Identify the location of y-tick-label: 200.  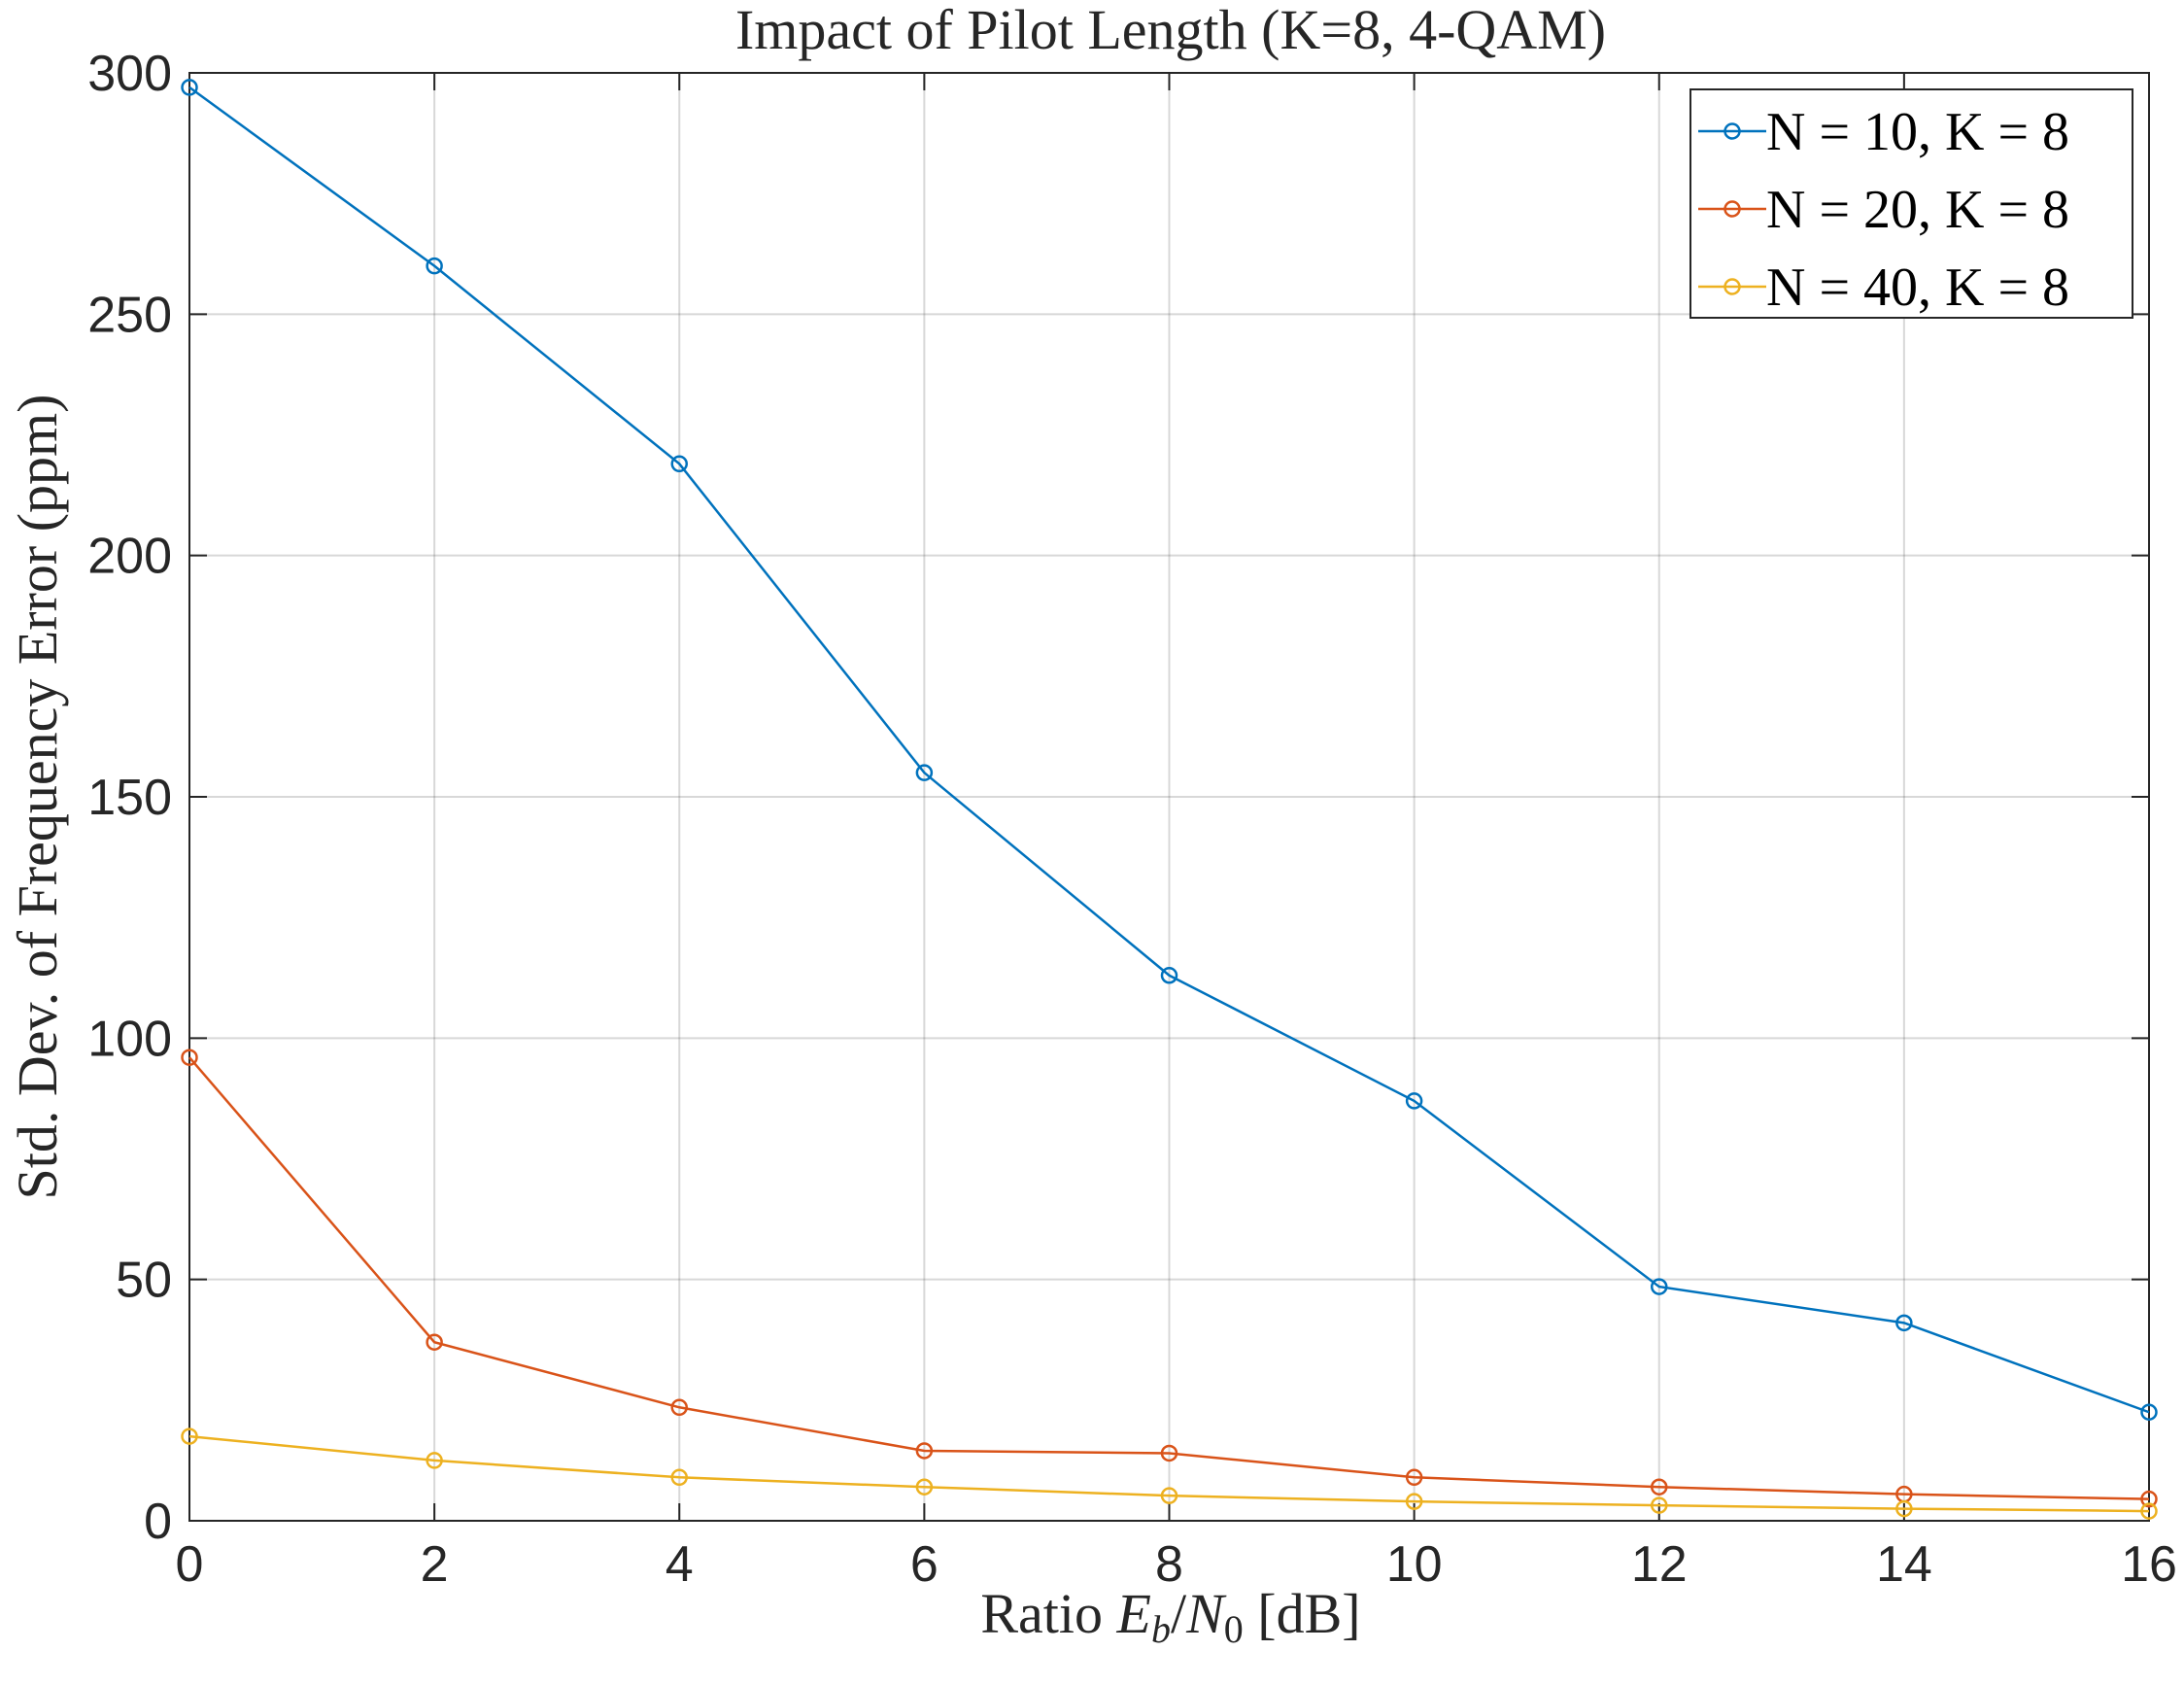
(129, 557).